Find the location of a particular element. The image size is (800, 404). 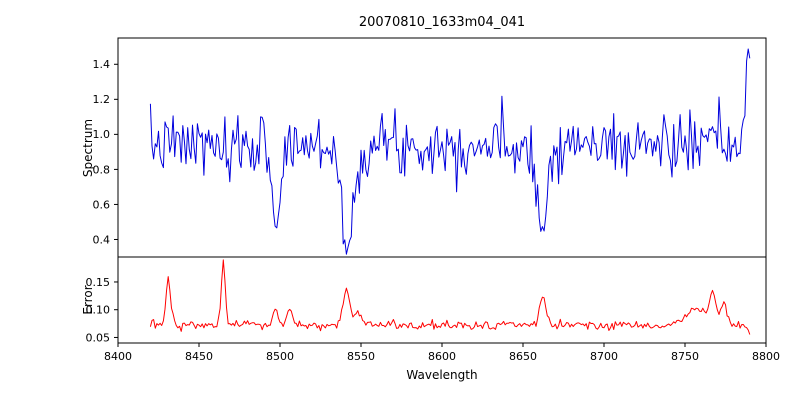

spectrum-y-tick-label: 1.0 is located at coordinates (102, 134).